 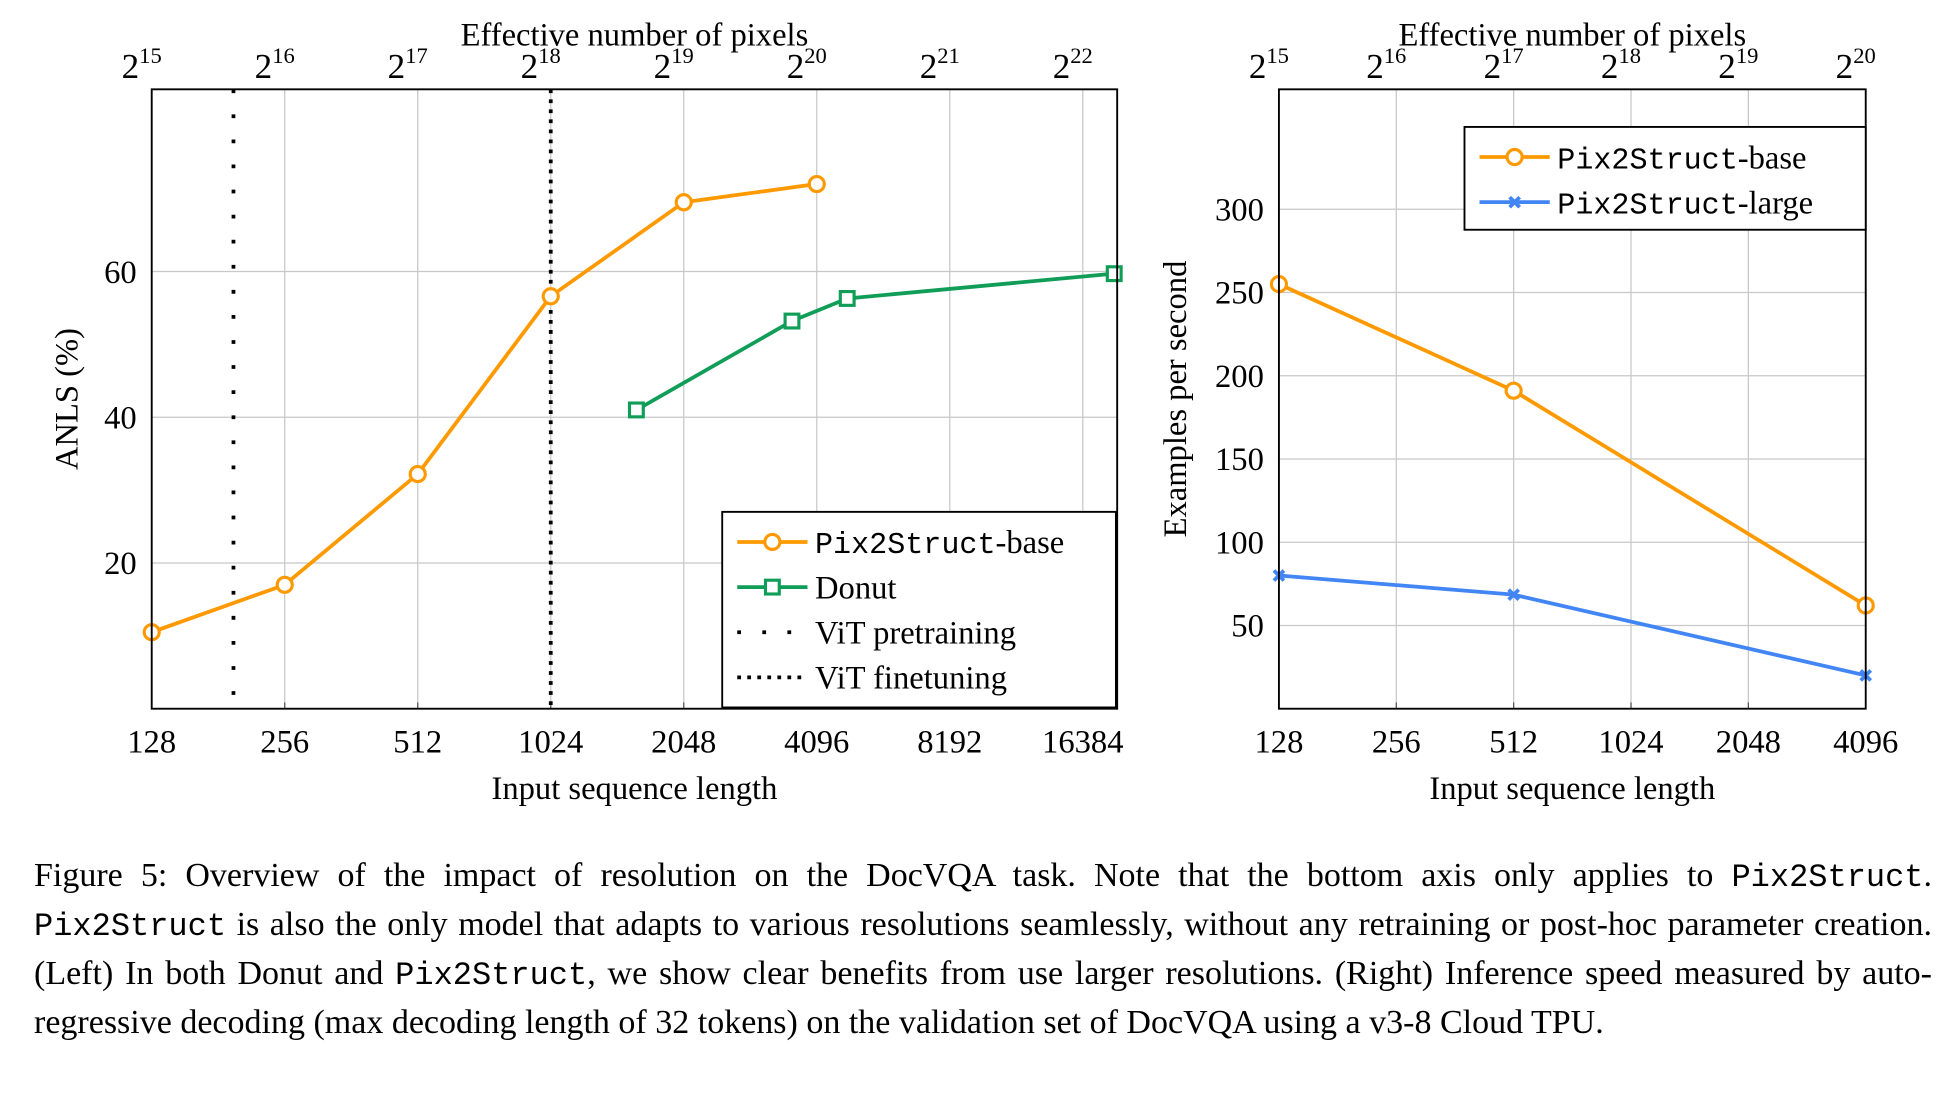 I want to click on caption-text: ., so click(x=1928, y=875).